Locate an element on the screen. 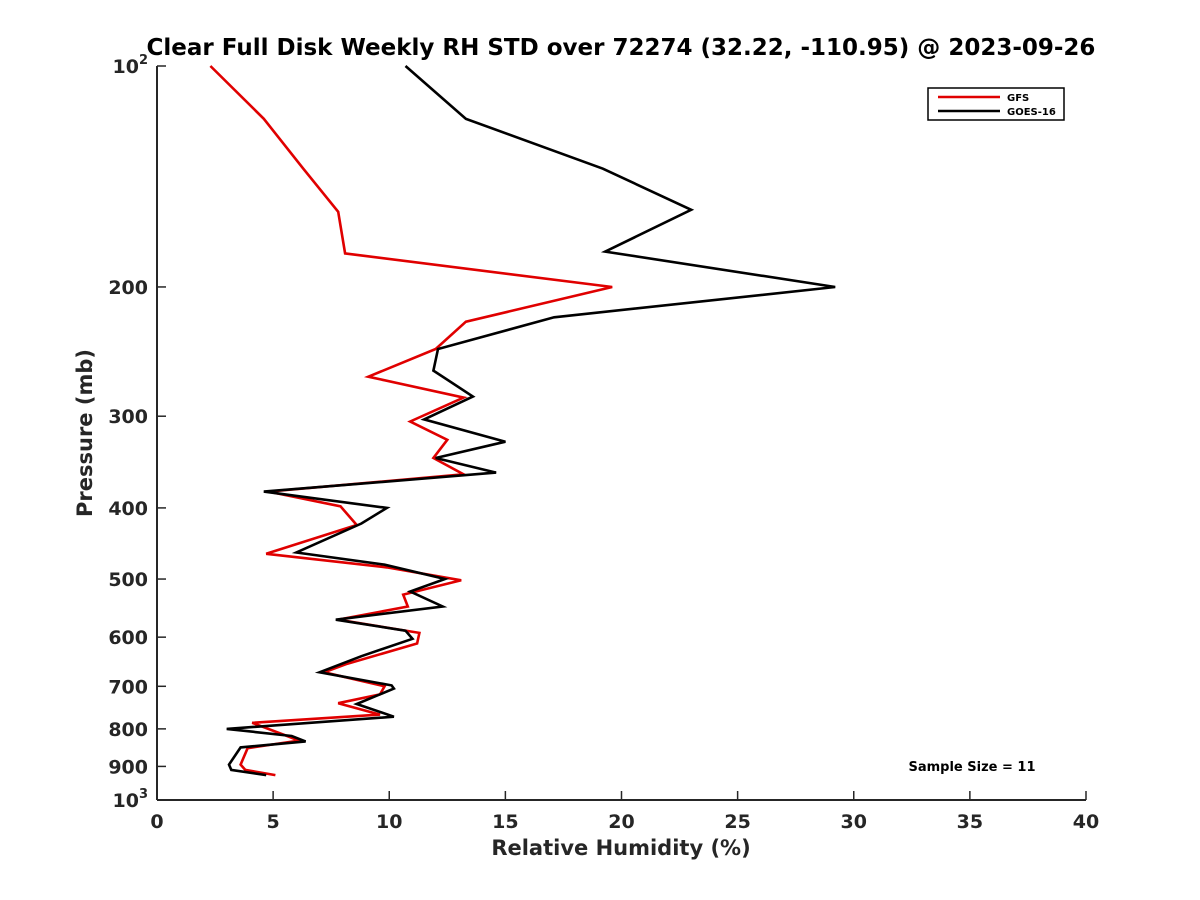 Image resolution: width=1200 pixels, height=900 pixels. y-tick-label: 200 is located at coordinates (128, 288).